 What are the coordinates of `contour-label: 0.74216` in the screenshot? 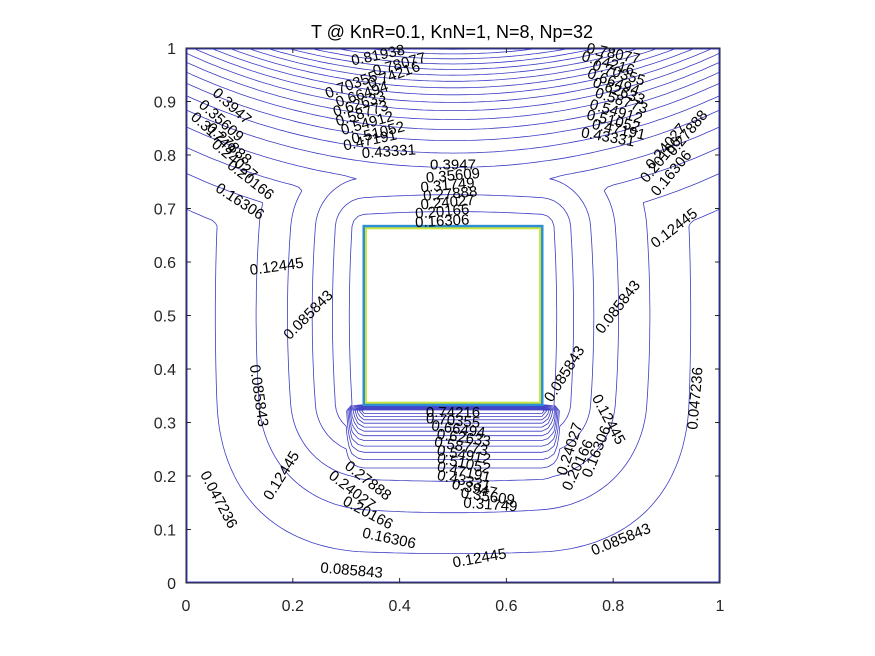 It's located at (453, 412).